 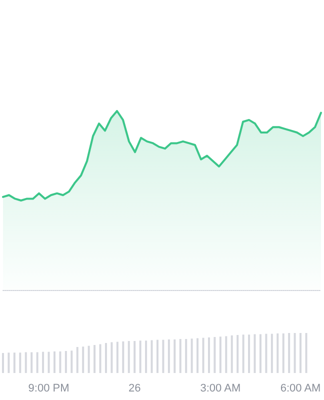 What do you see at coordinates (49, 388) in the screenshot?
I see `x-tick-label: 9:00 PM` at bounding box center [49, 388].